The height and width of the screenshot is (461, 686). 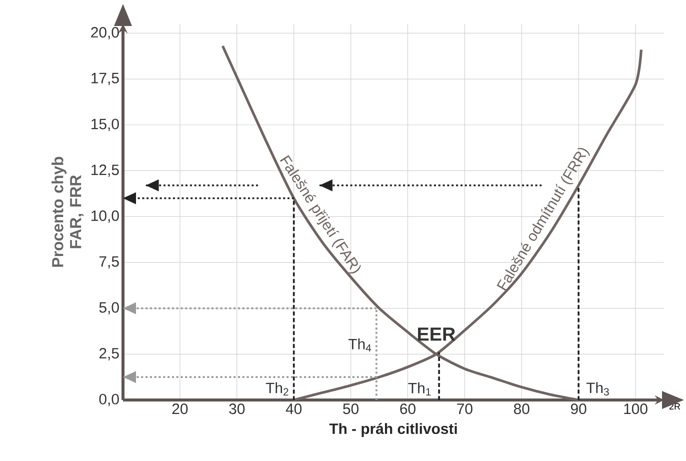 What do you see at coordinates (180, 409) in the screenshot?
I see `x-tick-label: 20` at bounding box center [180, 409].